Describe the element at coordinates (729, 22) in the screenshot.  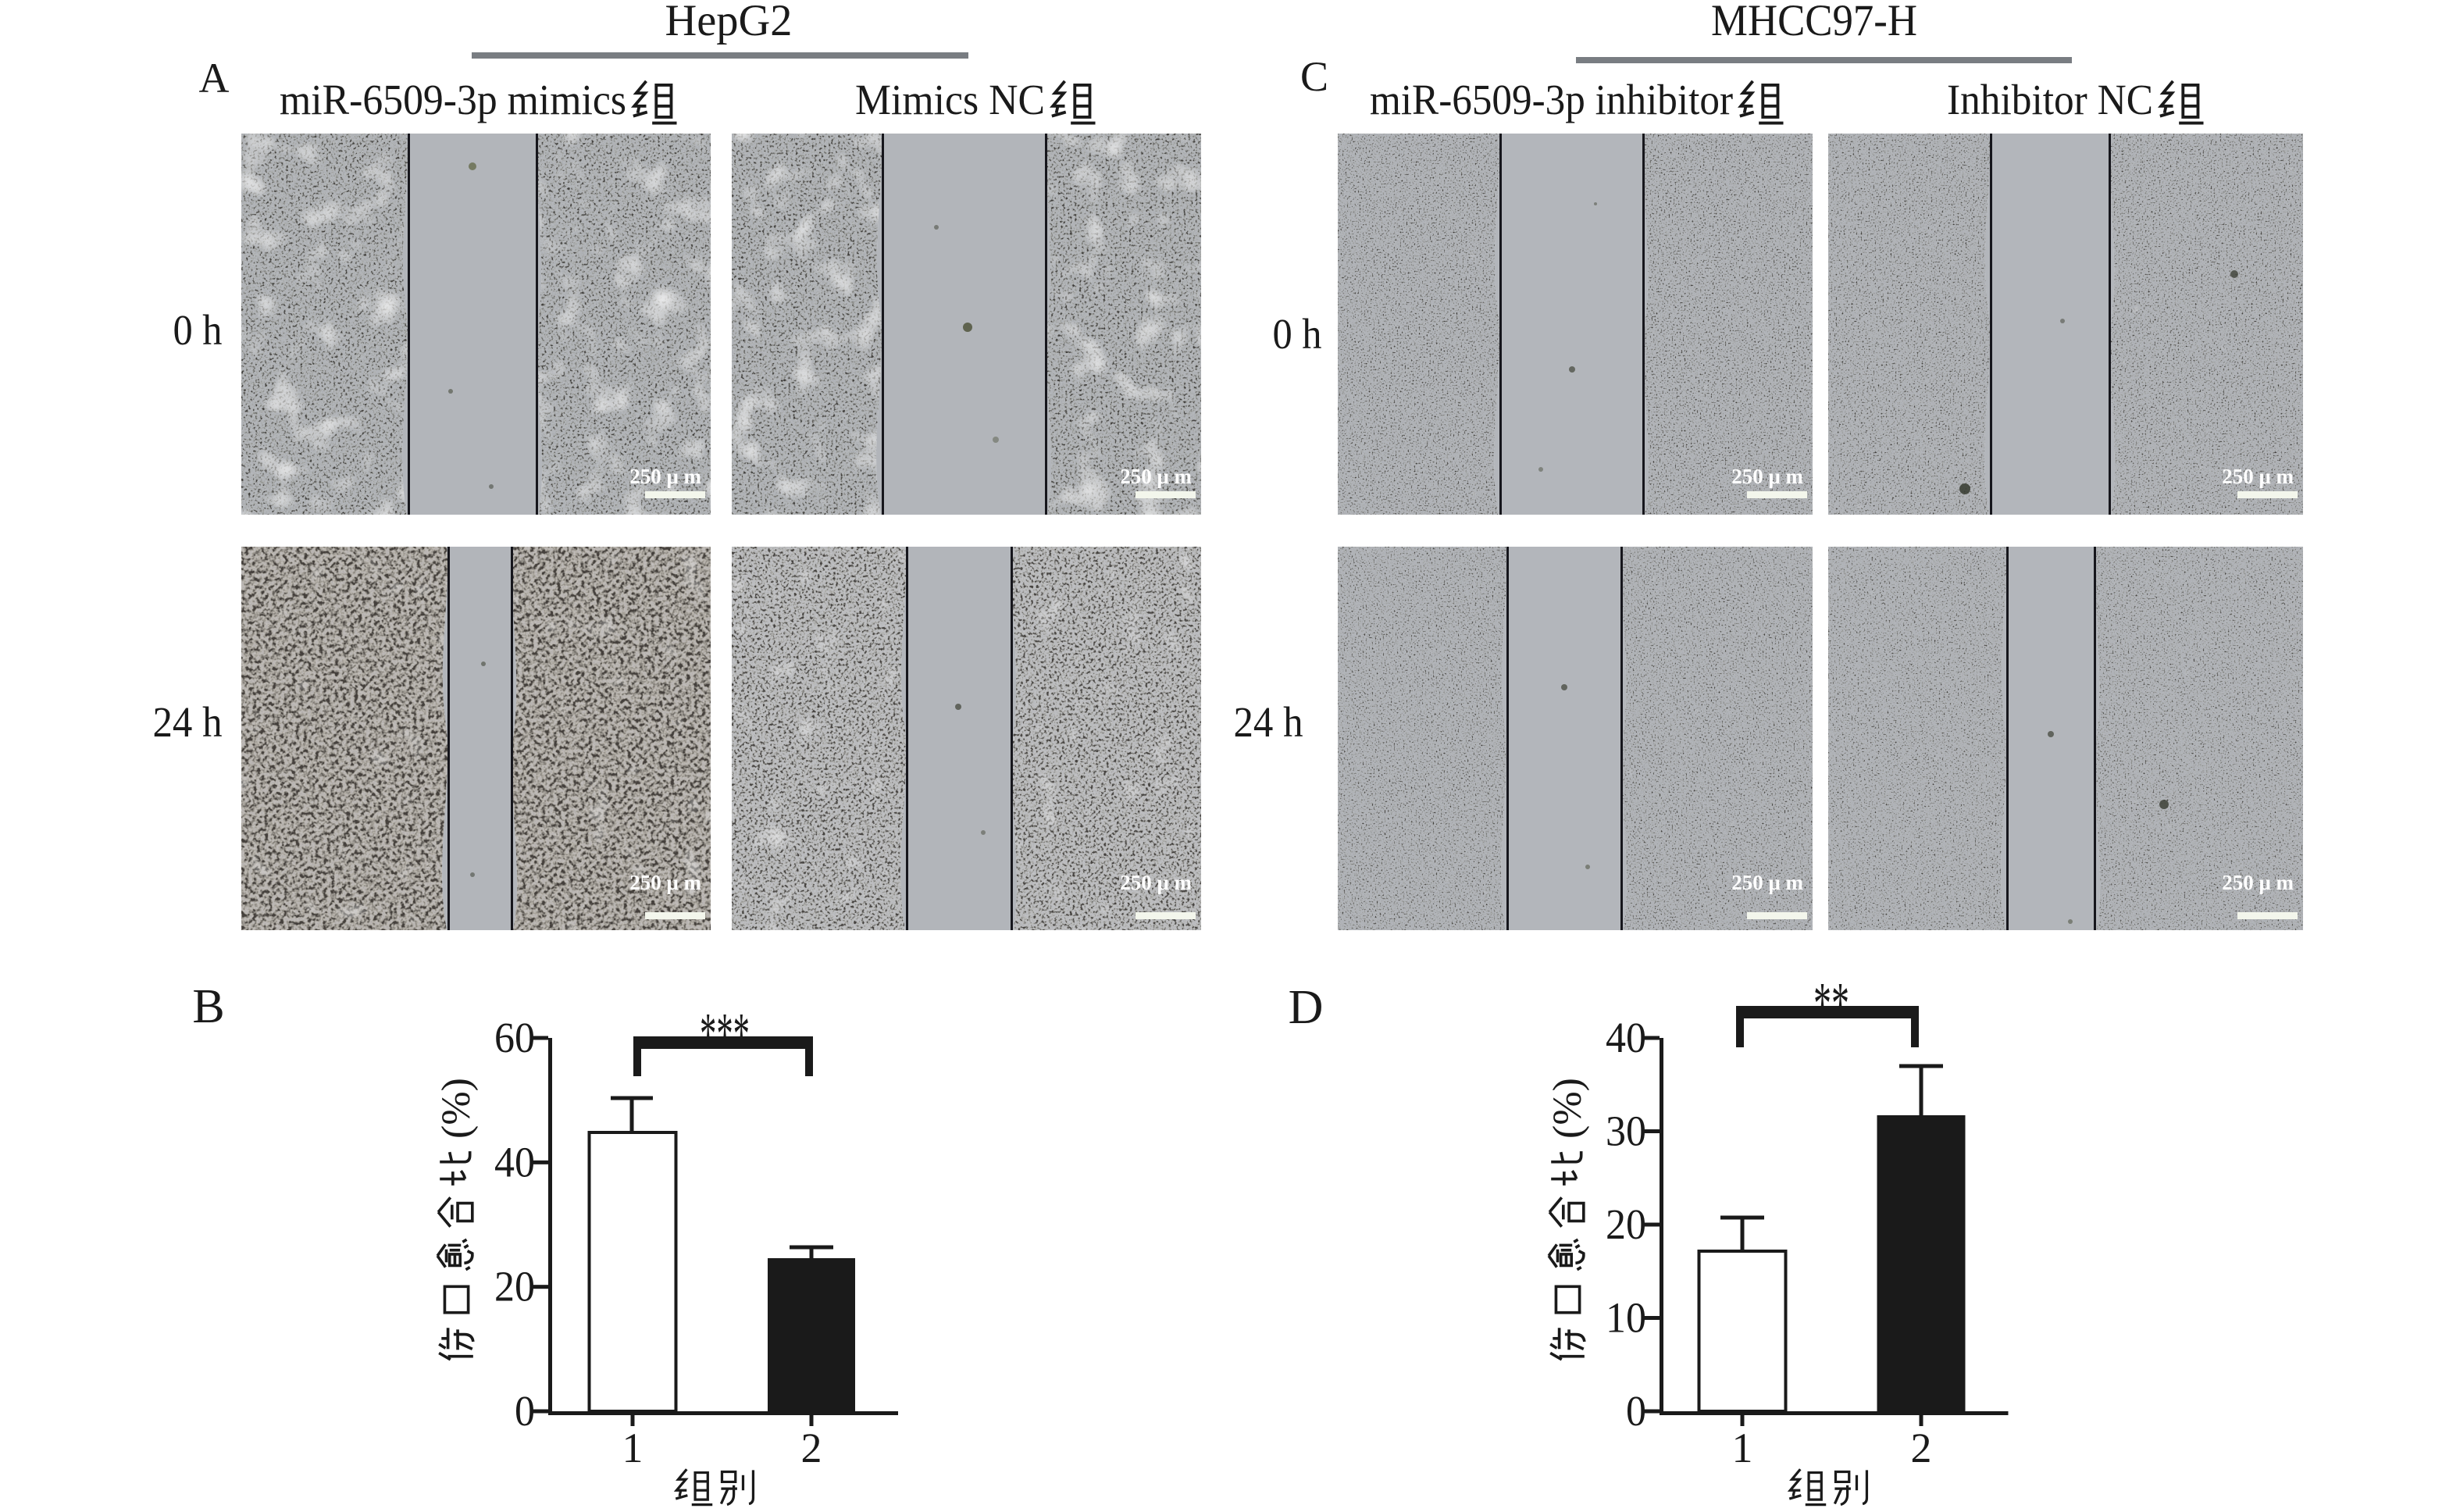
I see `svg-text: HepG2` at that location.